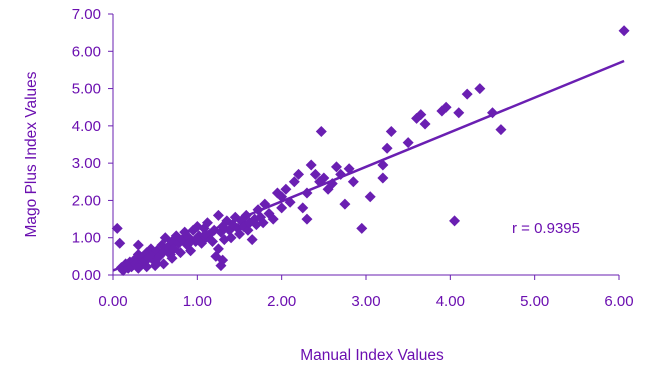  I want to click on x-axis-title: Manual Index Values, so click(372, 355).